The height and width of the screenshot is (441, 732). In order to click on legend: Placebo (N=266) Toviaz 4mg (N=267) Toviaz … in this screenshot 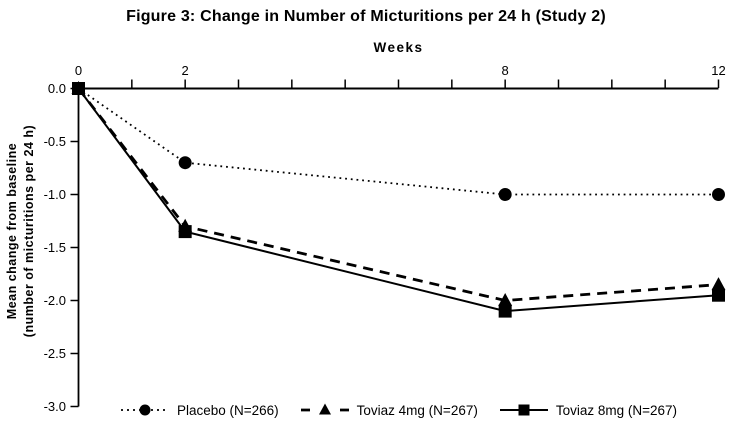, I will do `click(398, 410)`.